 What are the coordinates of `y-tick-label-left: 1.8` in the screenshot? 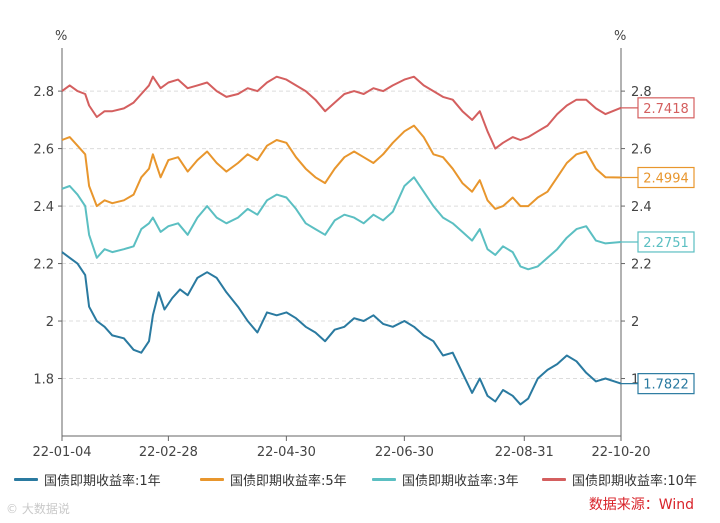 It's located at (43, 380).